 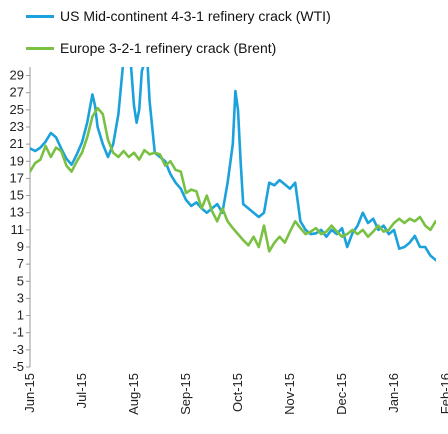 What do you see at coordinates (18, 366) in the screenshot?
I see `y-tick-label: -5` at bounding box center [18, 366].